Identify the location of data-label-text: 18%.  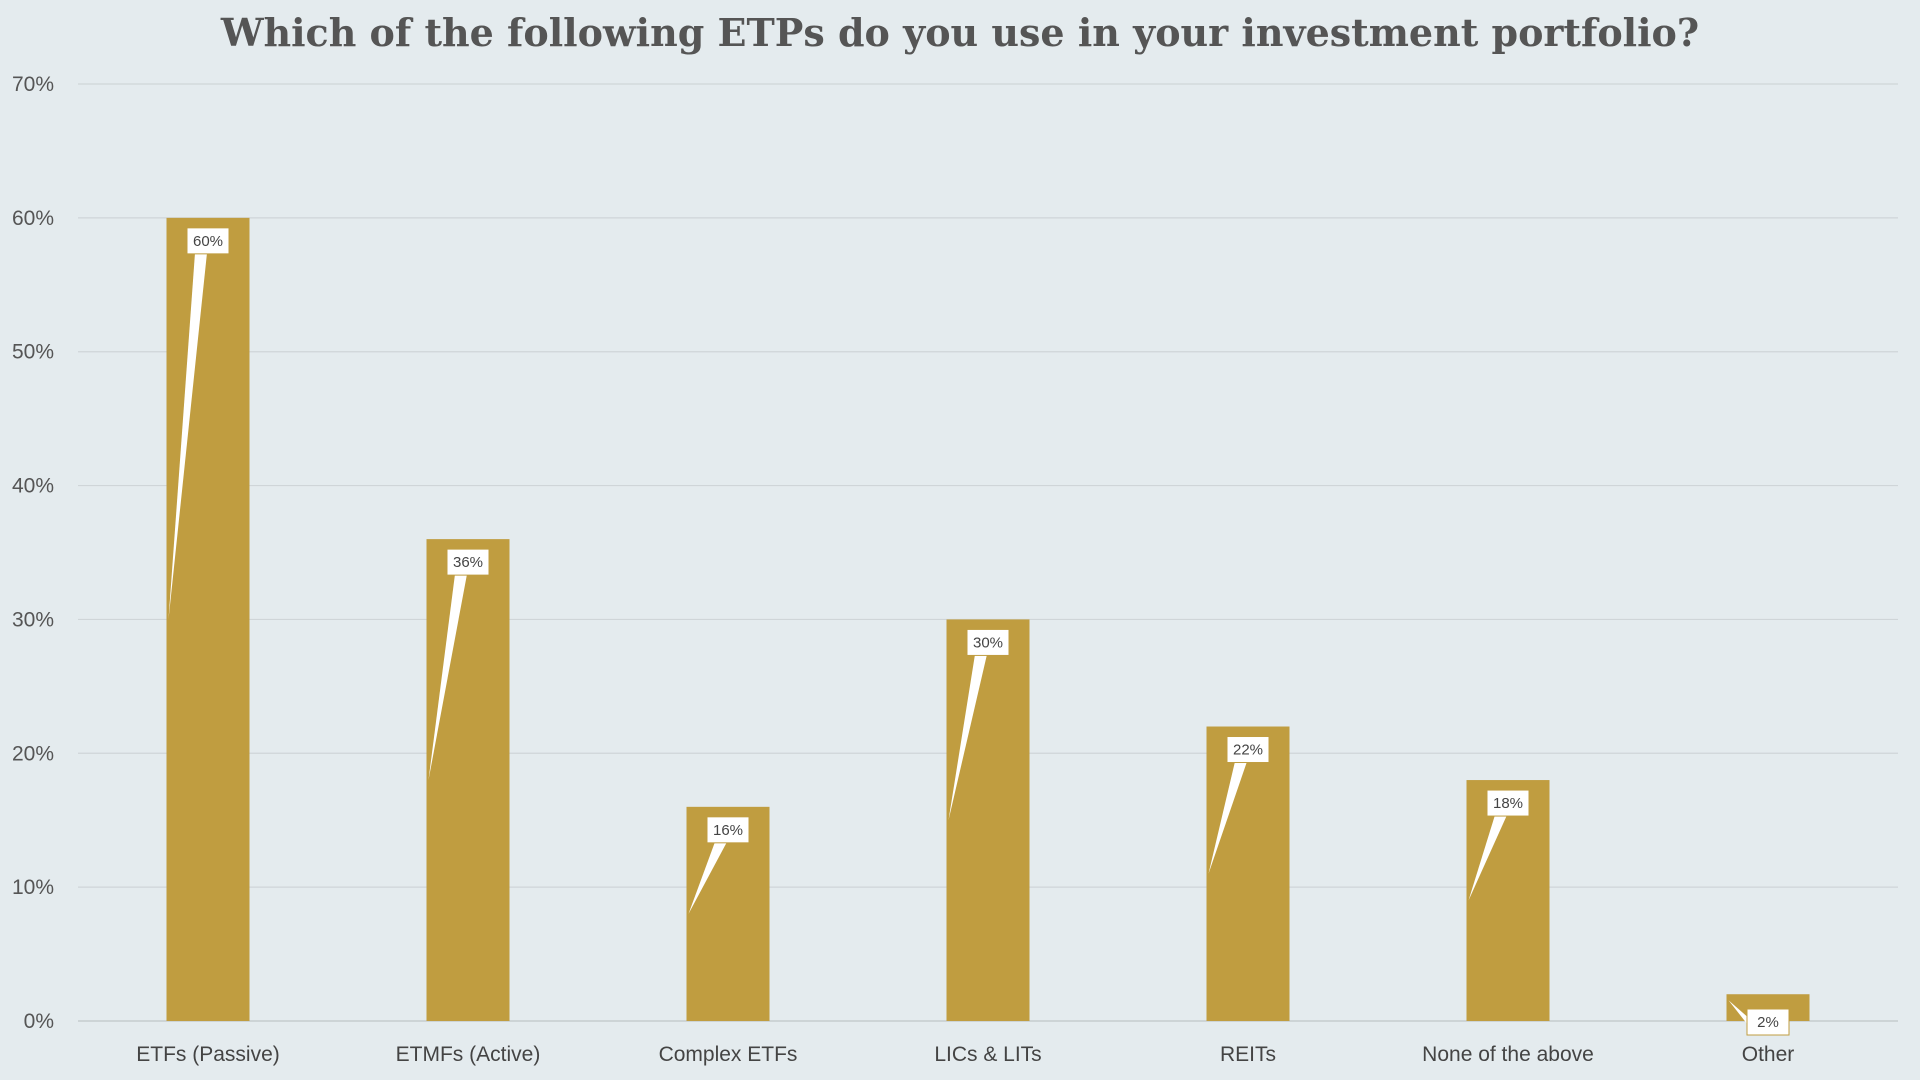
(1508, 803).